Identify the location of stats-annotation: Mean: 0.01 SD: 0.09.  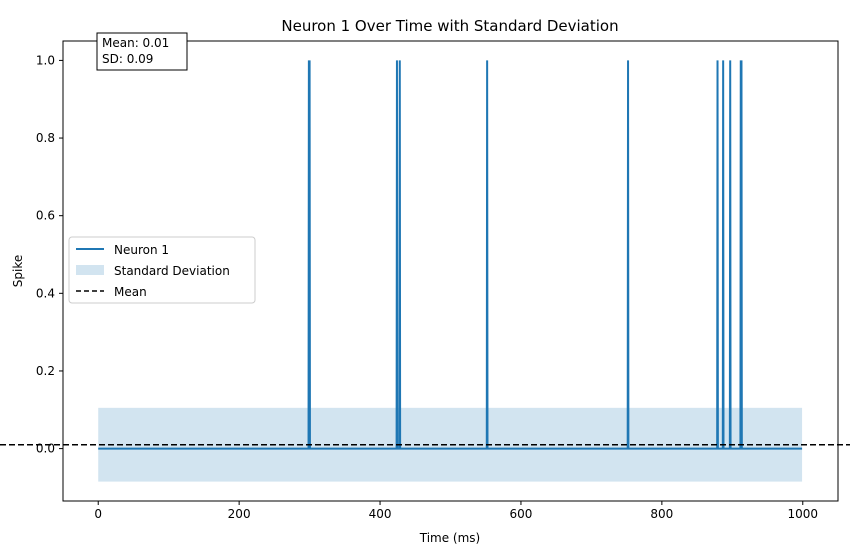
(142, 51).